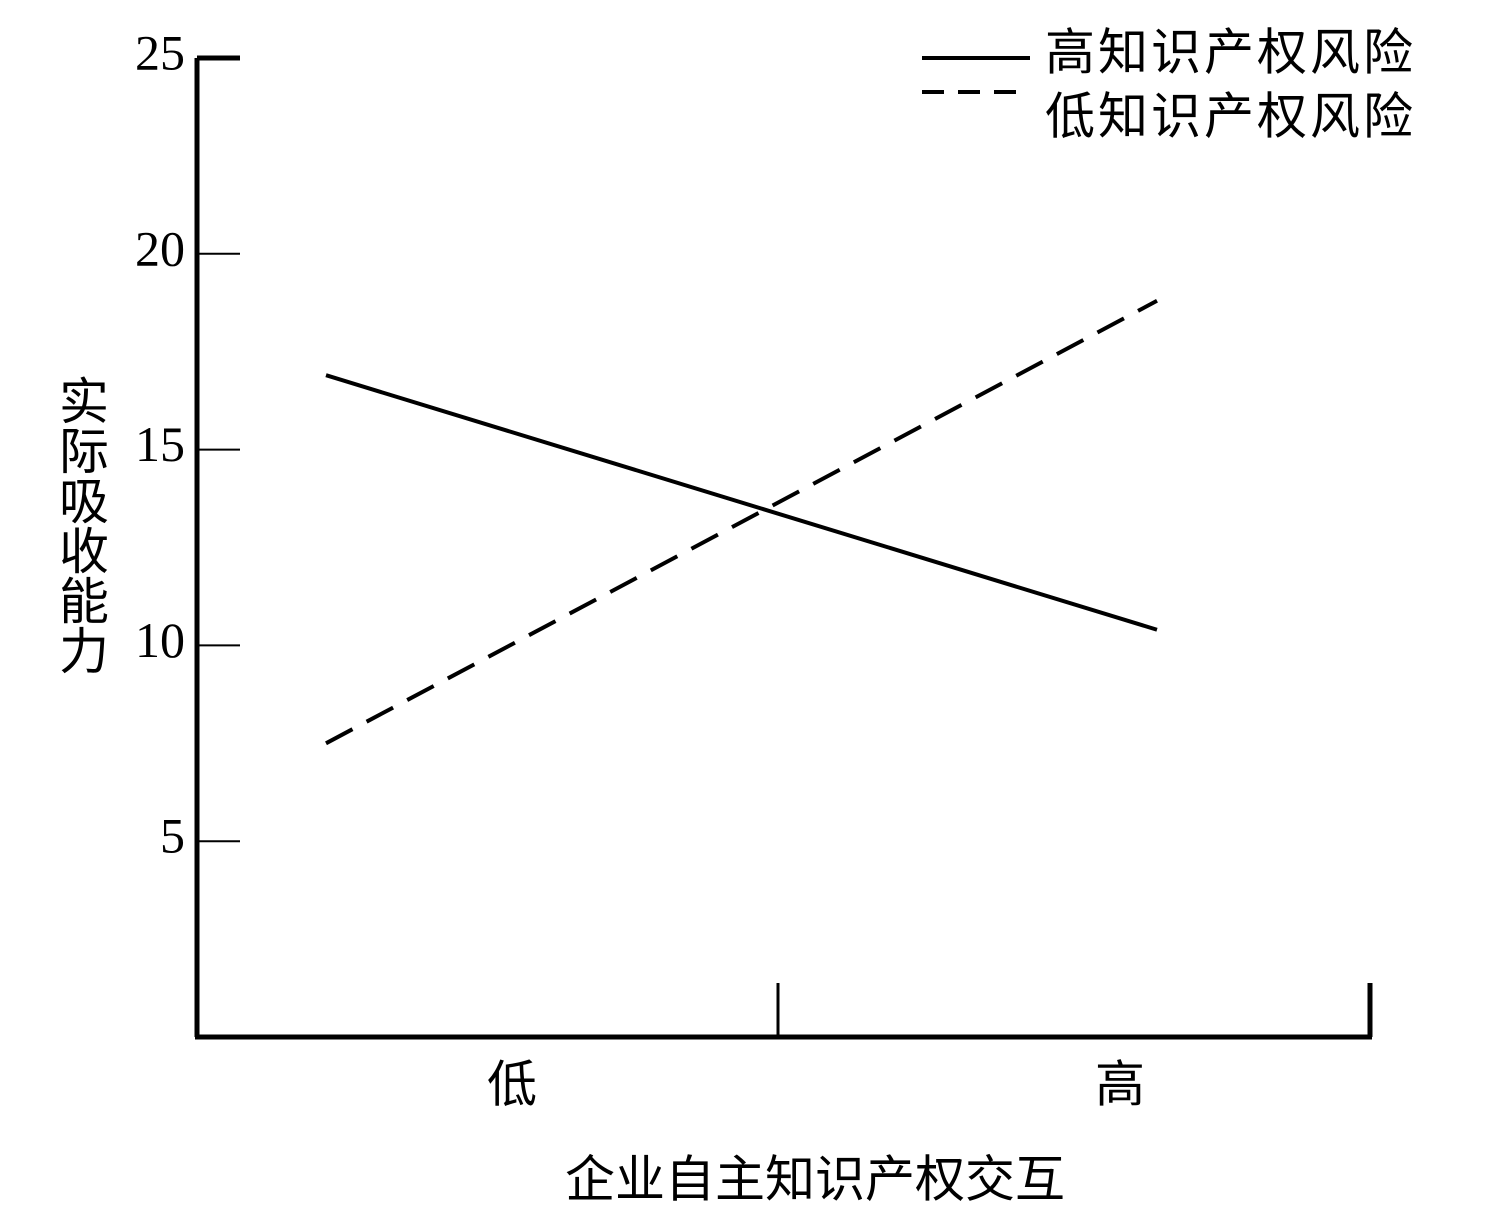 Image resolution: width=1497 pixels, height=1211 pixels. Describe the element at coordinates (741, 502) in the screenshot. I see `series-line` at that location.